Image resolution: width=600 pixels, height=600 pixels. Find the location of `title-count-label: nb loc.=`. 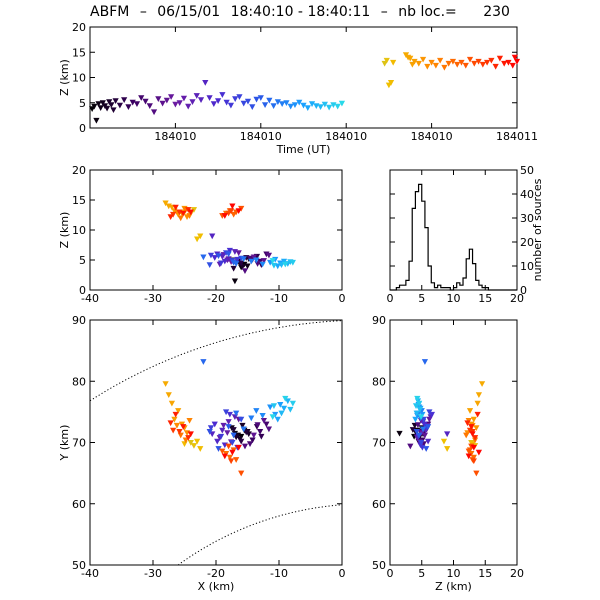

title-count-label: nb loc.= is located at coordinates (427, 12).